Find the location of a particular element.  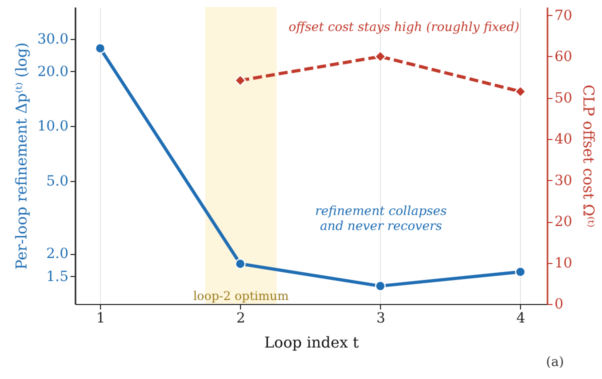

y-tick-label: 10.0 is located at coordinates (52, 126).